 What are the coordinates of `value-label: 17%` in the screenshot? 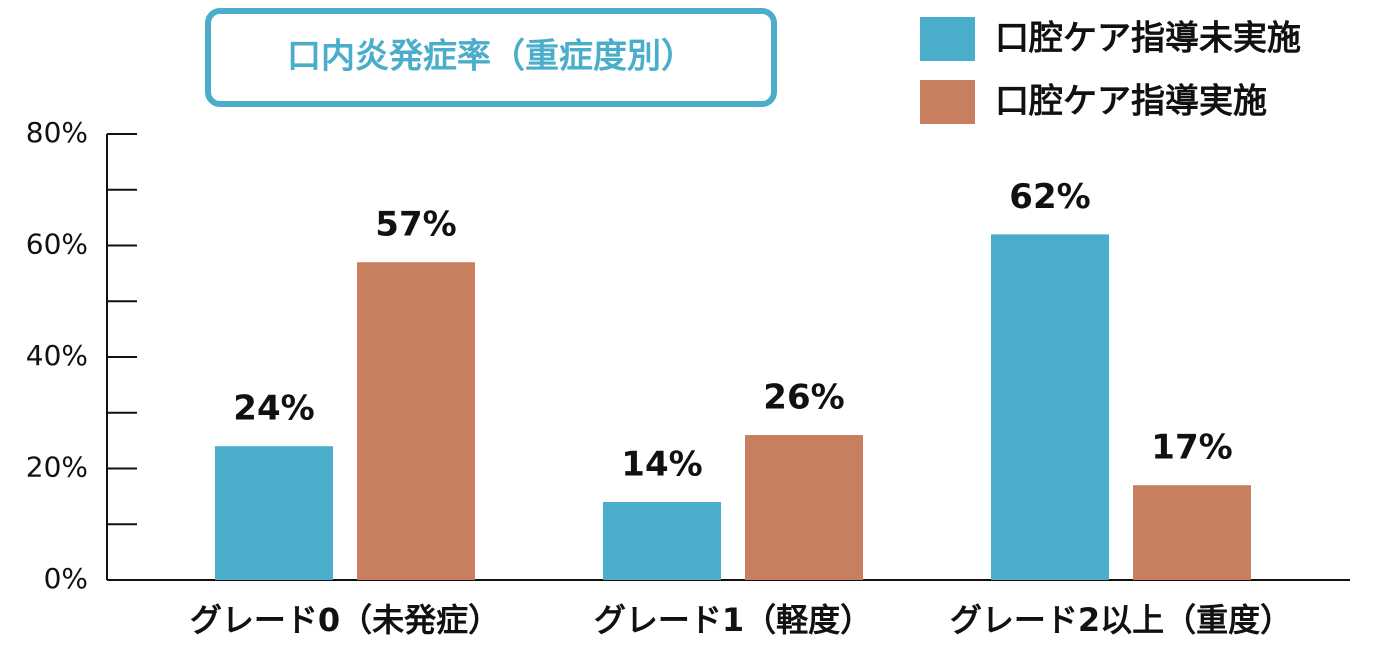 It's located at (1191, 448).